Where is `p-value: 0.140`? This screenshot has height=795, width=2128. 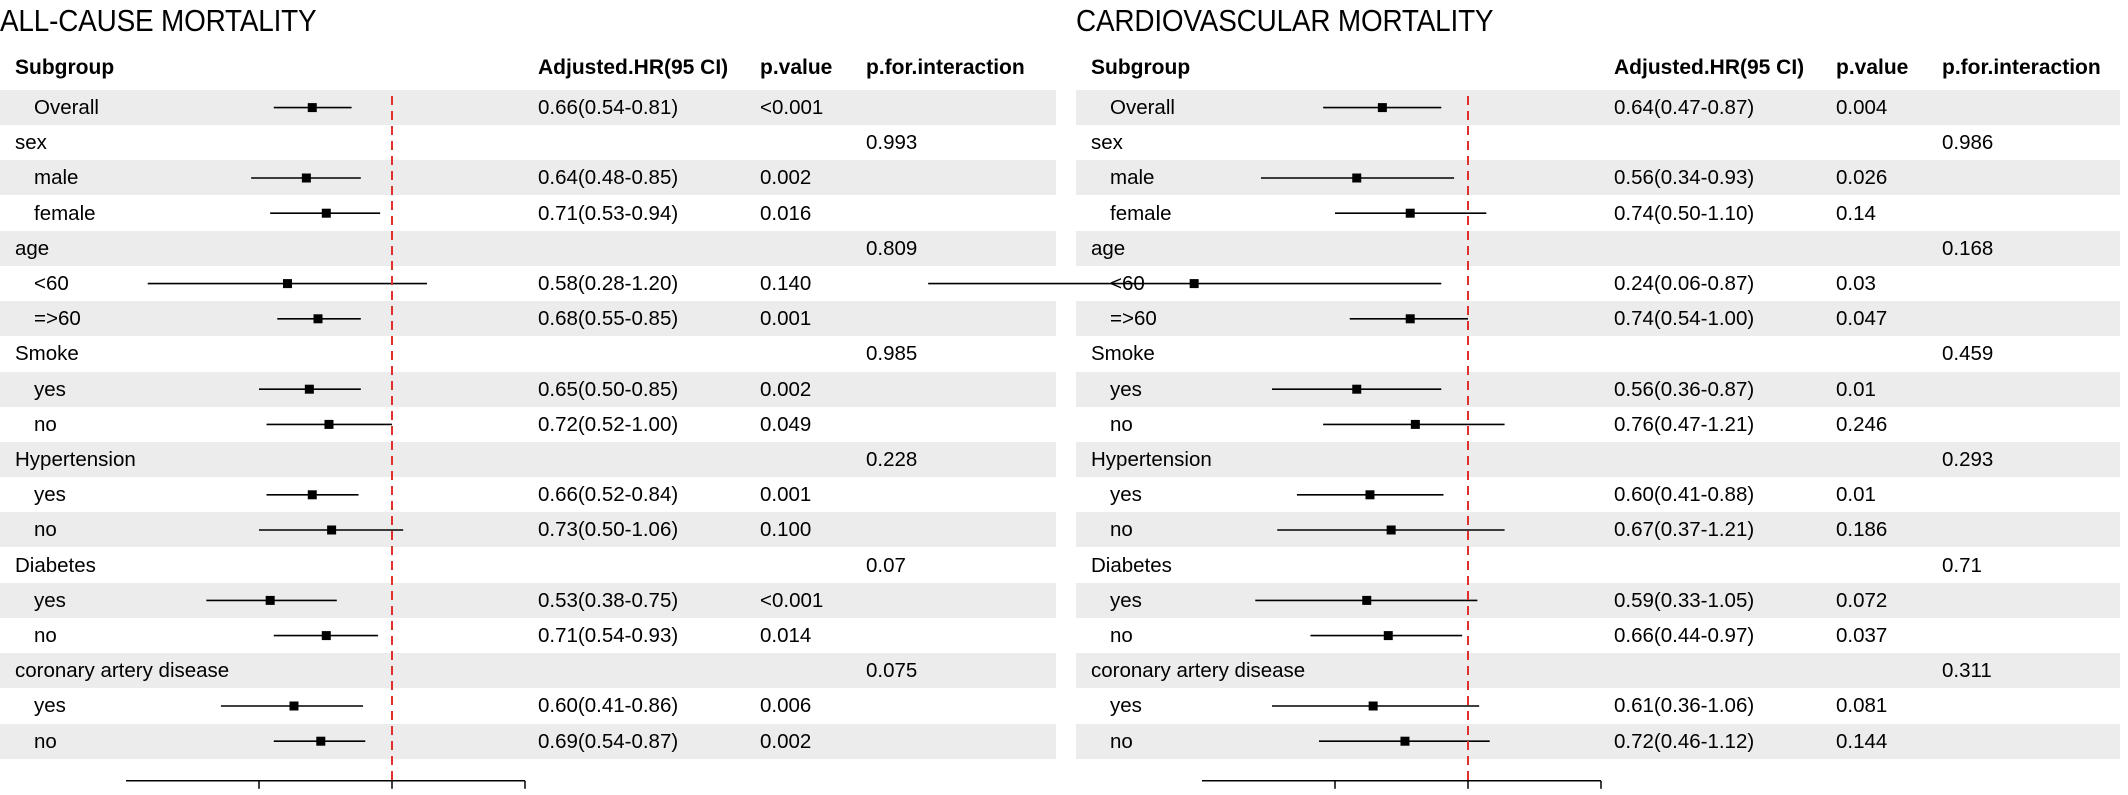
p-value: 0.140 is located at coordinates (786, 283).